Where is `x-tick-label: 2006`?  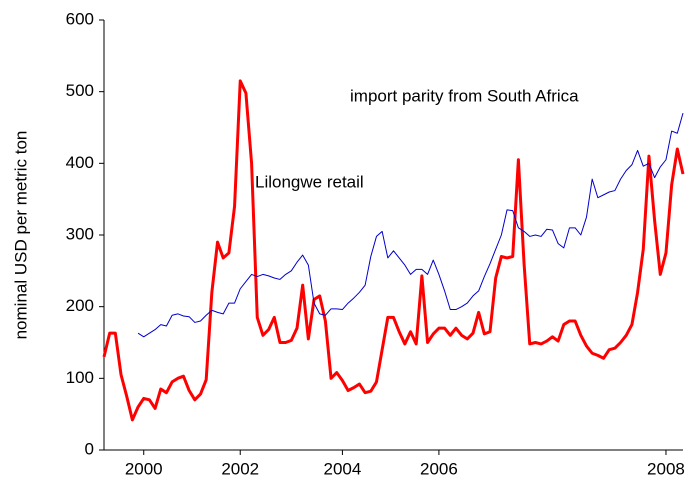 x-tick-label: 2006 is located at coordinates (439, 468).